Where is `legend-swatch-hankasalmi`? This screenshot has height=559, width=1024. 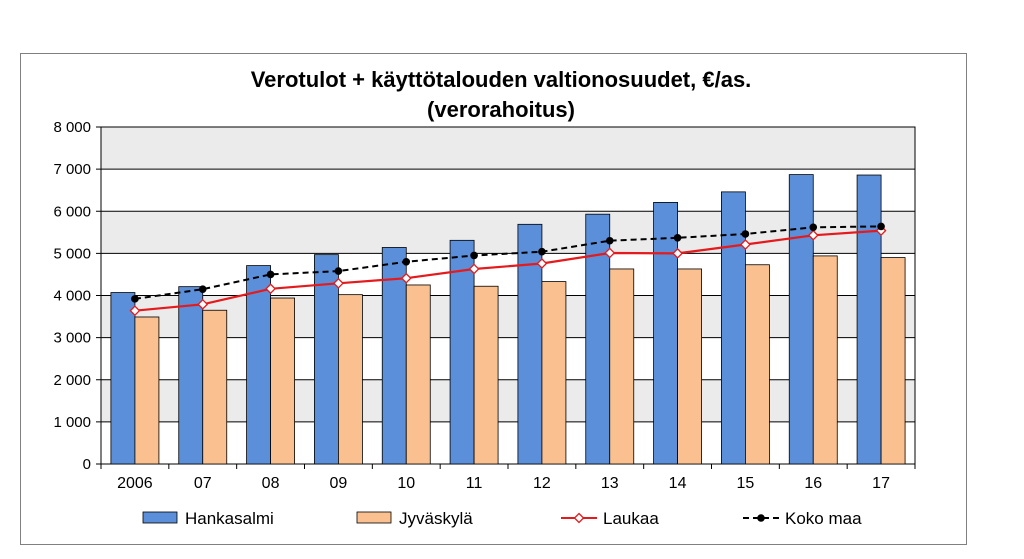 legend-swatch-hankasalmi is located at coordinates (160, 517).